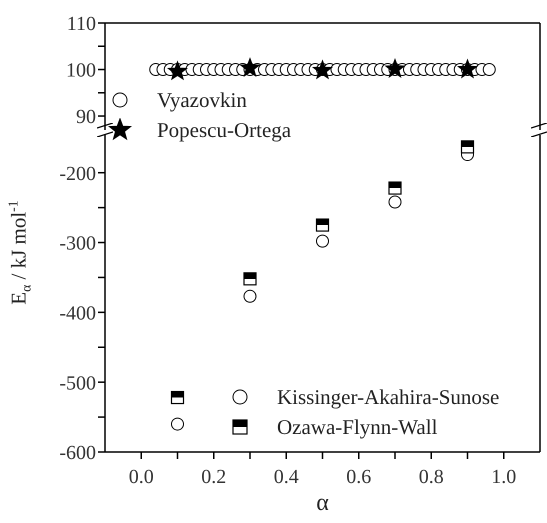  I want to click on legend-label: Kissinger-Akahira-Sunose, so click(388, 397).